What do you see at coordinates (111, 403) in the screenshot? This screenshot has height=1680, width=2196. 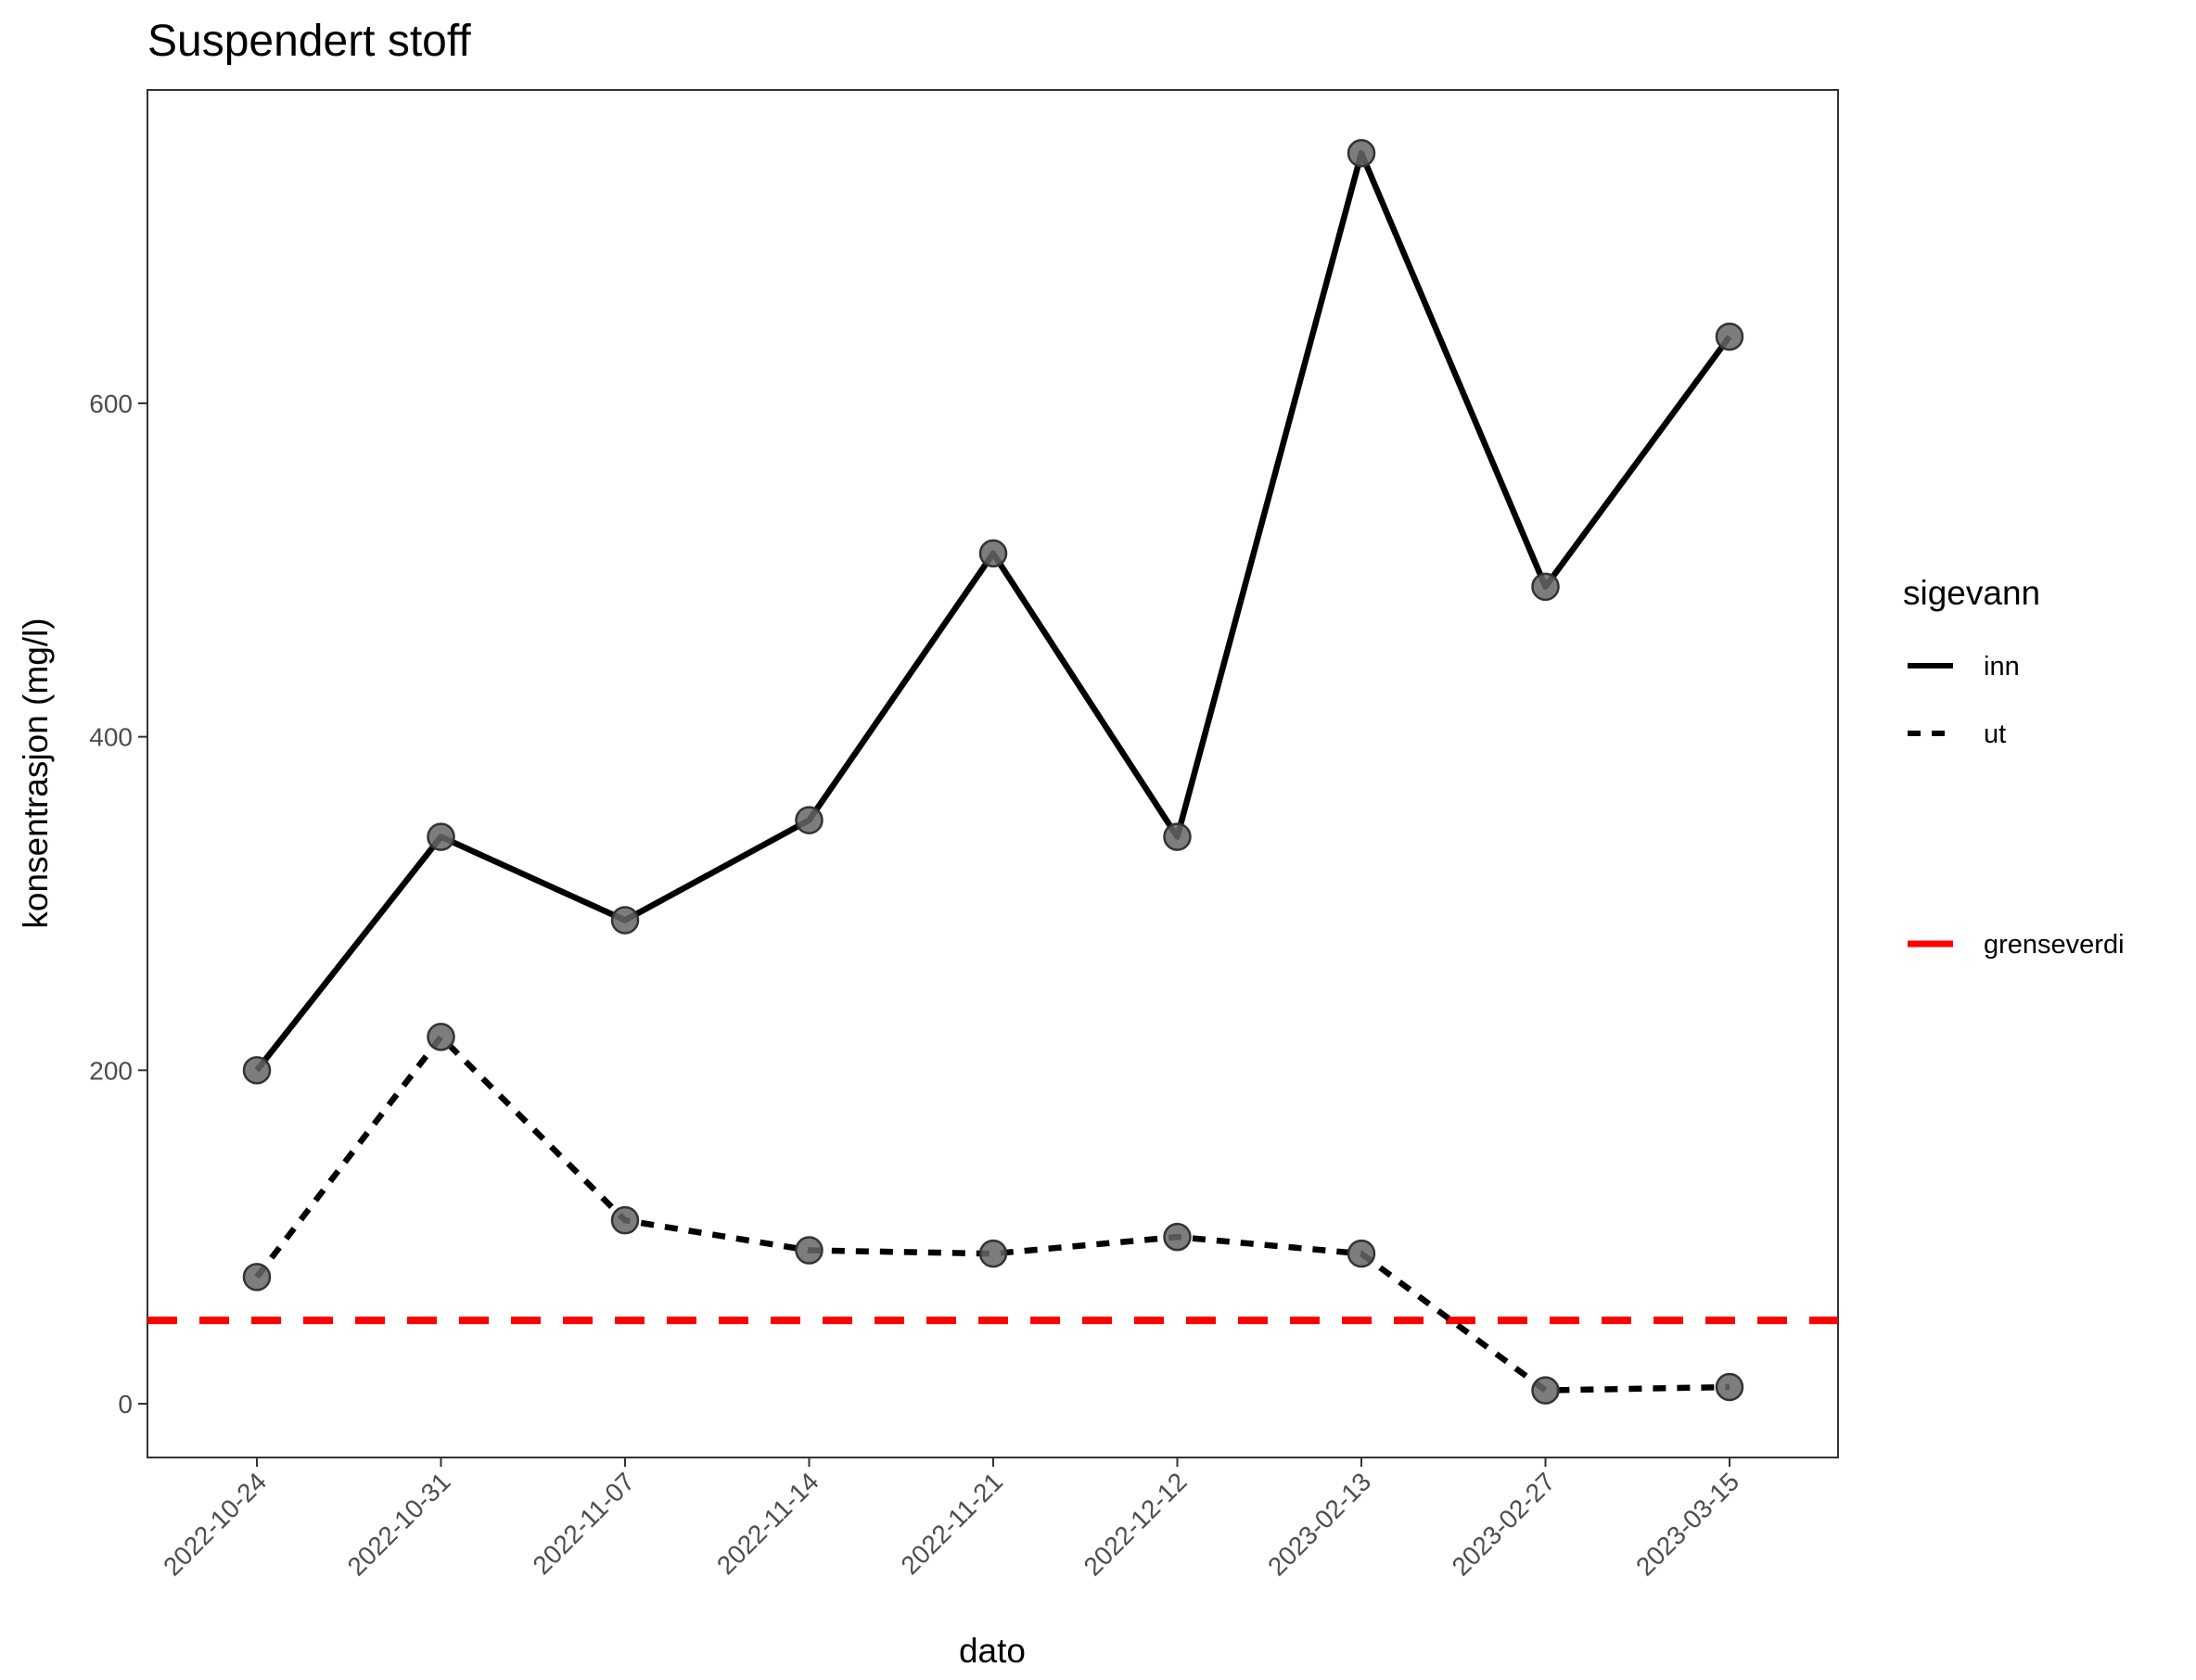 I see `y-tick-label: 600` at bounding box center [111, 403].